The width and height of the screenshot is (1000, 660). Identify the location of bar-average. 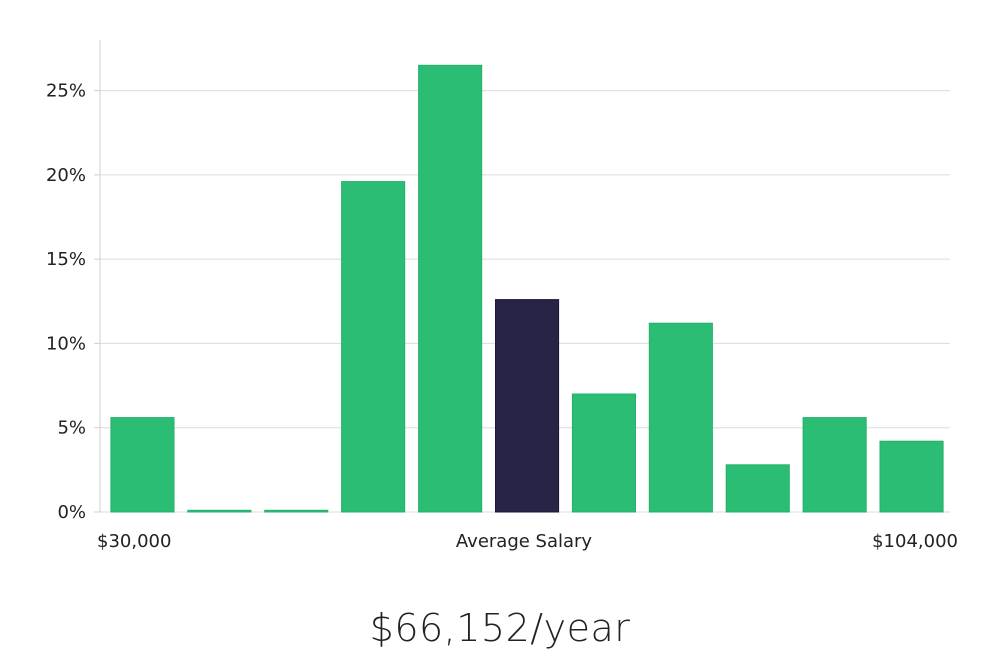
(527, 406).